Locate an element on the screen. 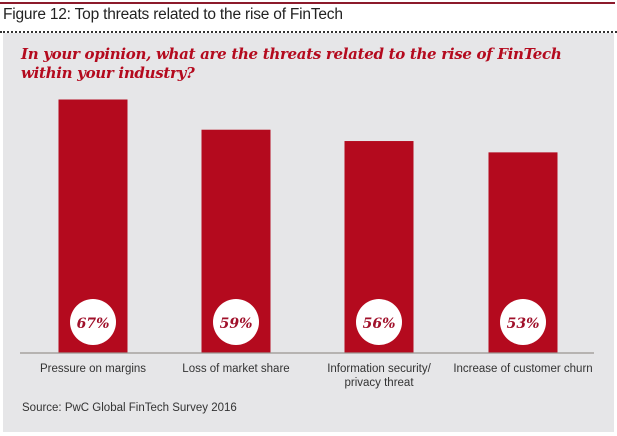 The width and height of the screenshot is (617, 436). x-tick-label: Increase of customer churn is located at coordinates (522, 369).